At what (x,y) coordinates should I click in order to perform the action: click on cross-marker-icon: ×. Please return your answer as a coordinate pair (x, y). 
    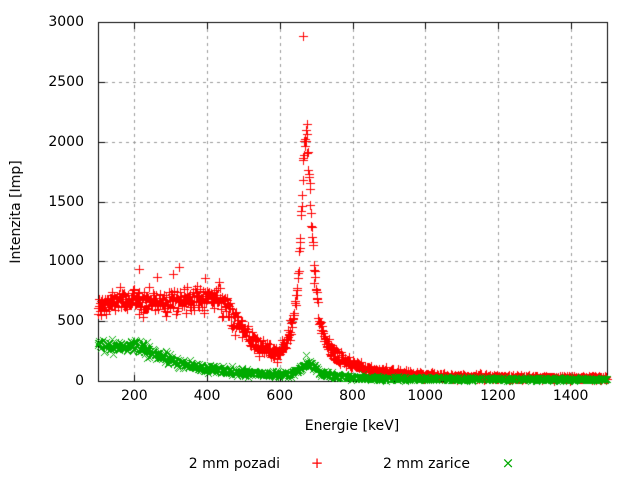
    Looking at the image, I should click on (508, 463).